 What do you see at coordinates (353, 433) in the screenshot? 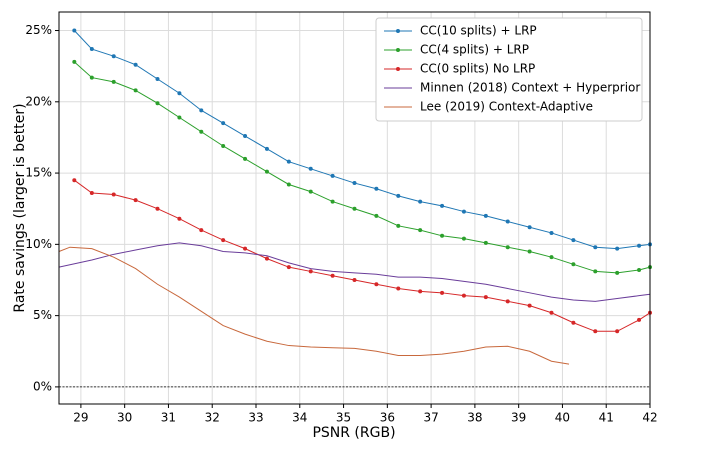
I see `x-axis-label: PSNR (RGB)` at bounding box center [353, 433].